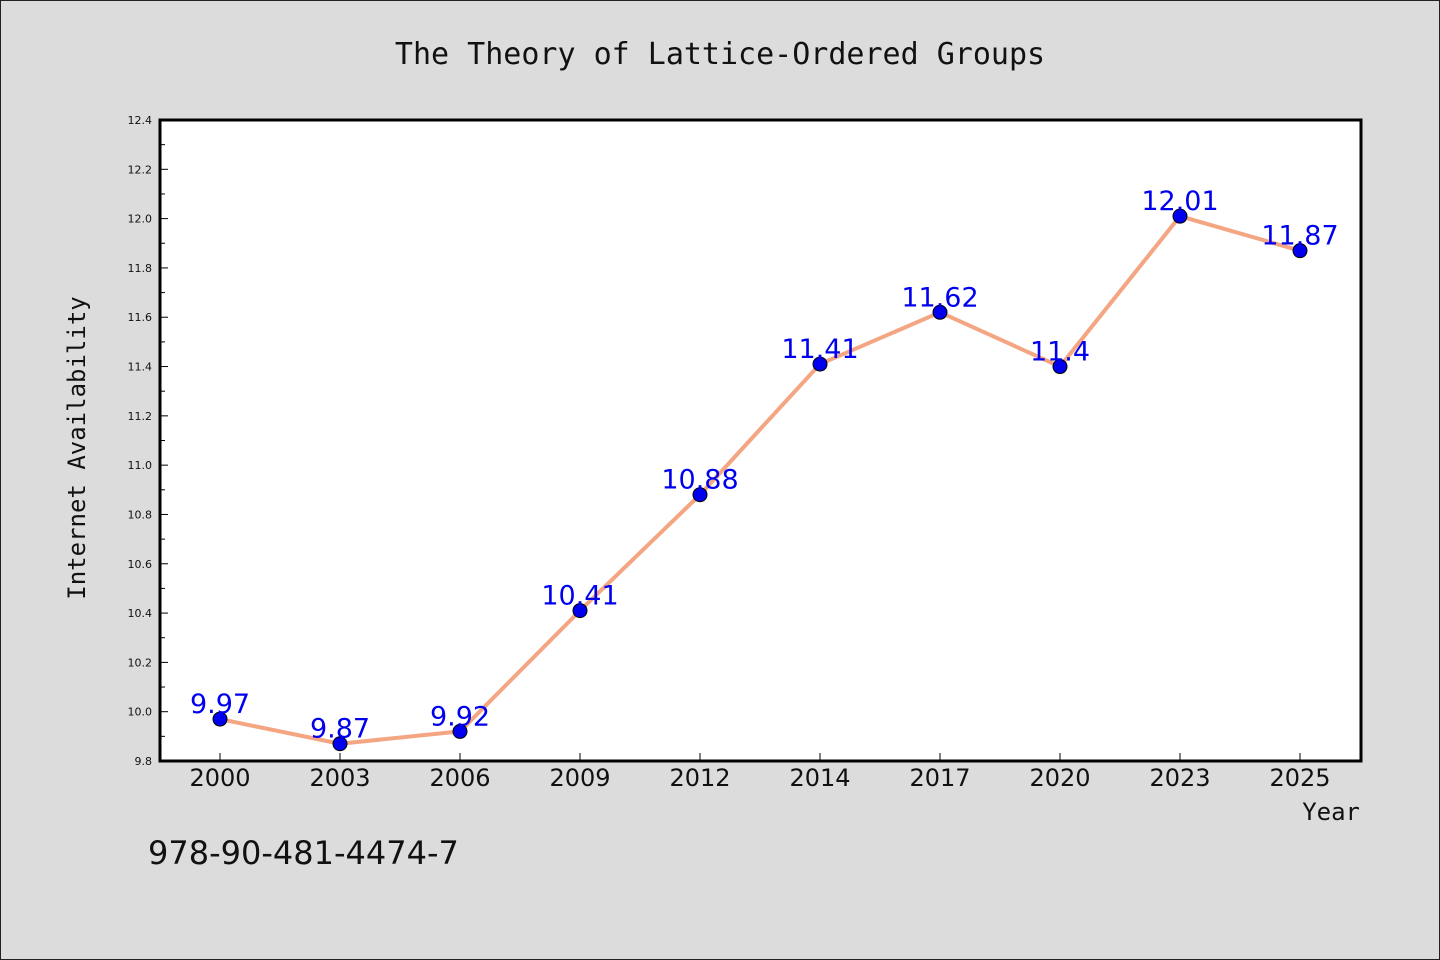 The width and height of the screenshot is (1440, 960). Describe the element at coordinates (1299, 236) in the screenshot. I see `data-label: 11.87` at that location.